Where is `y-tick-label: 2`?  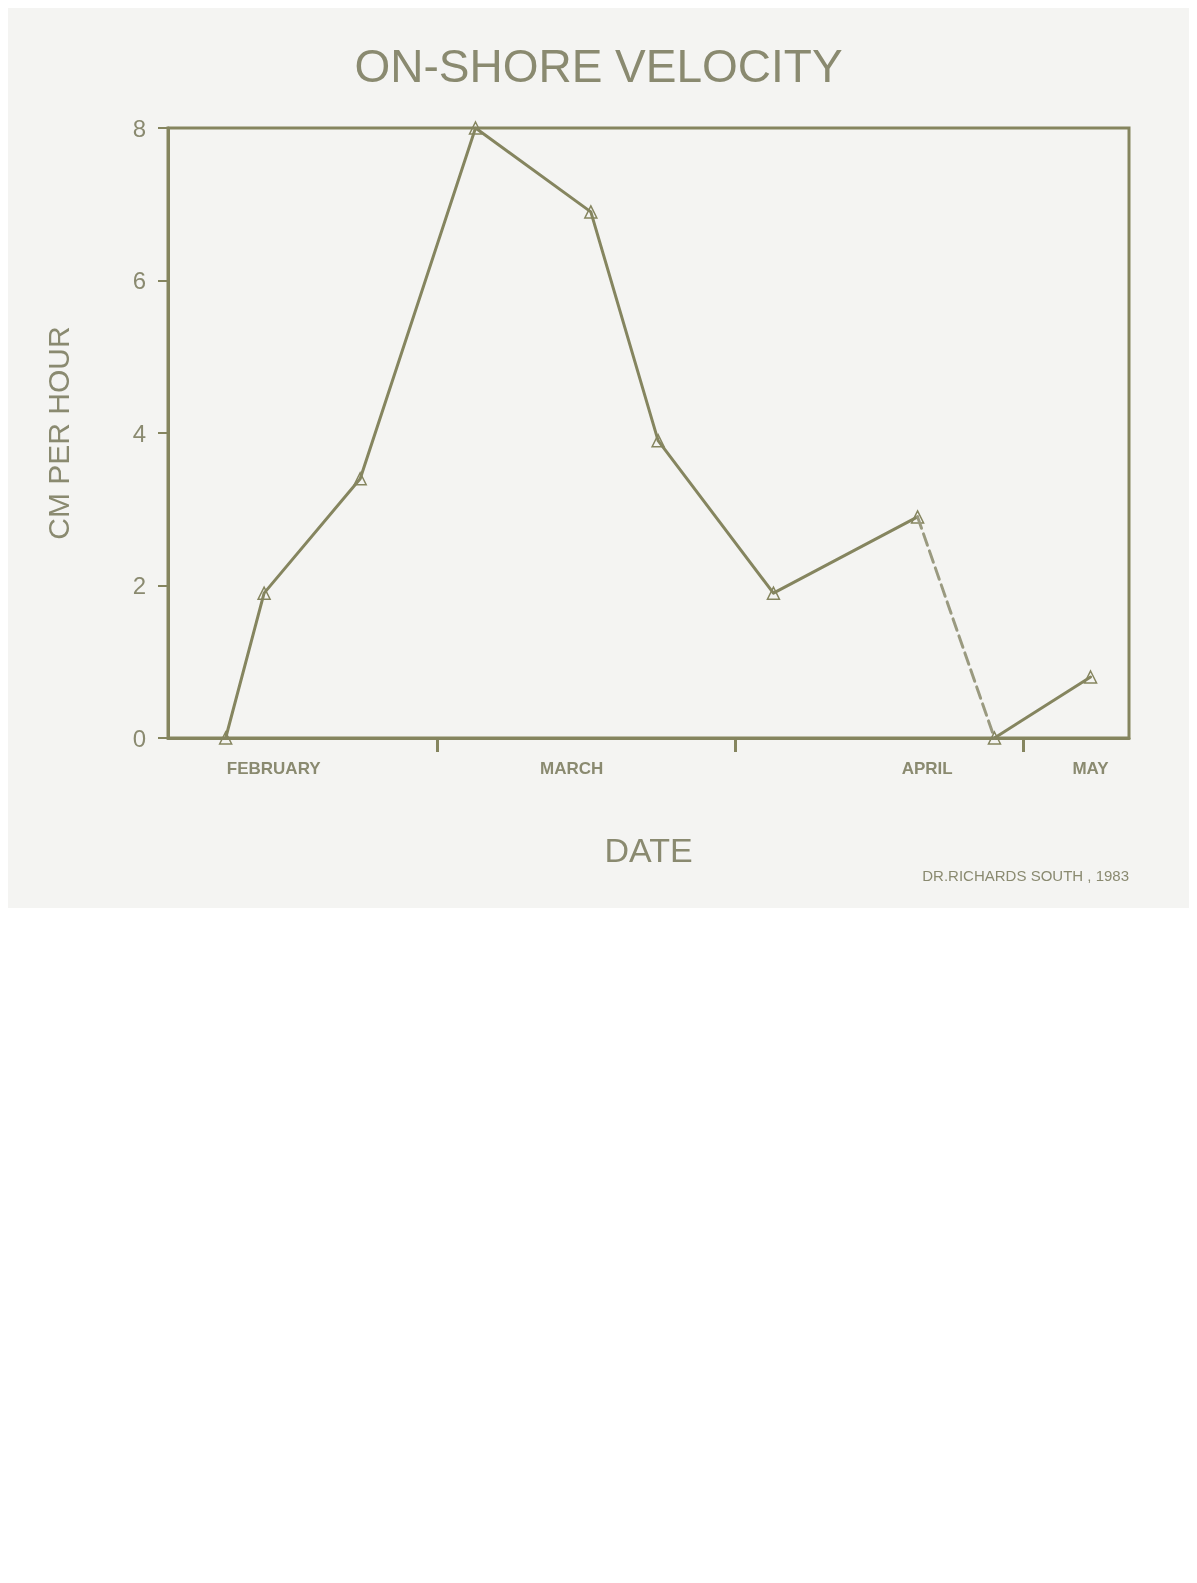 y-tick-label: 2 is located at coordinates (139, 585).